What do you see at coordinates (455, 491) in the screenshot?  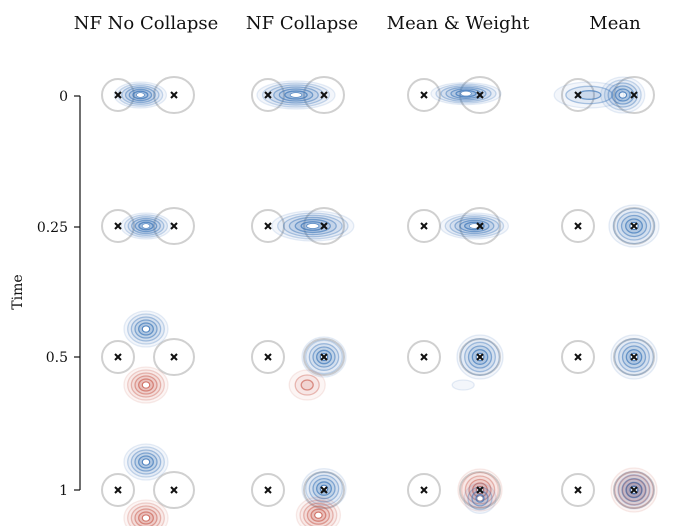 I see `panel-r3-c2` at bounding box center [455, 491].